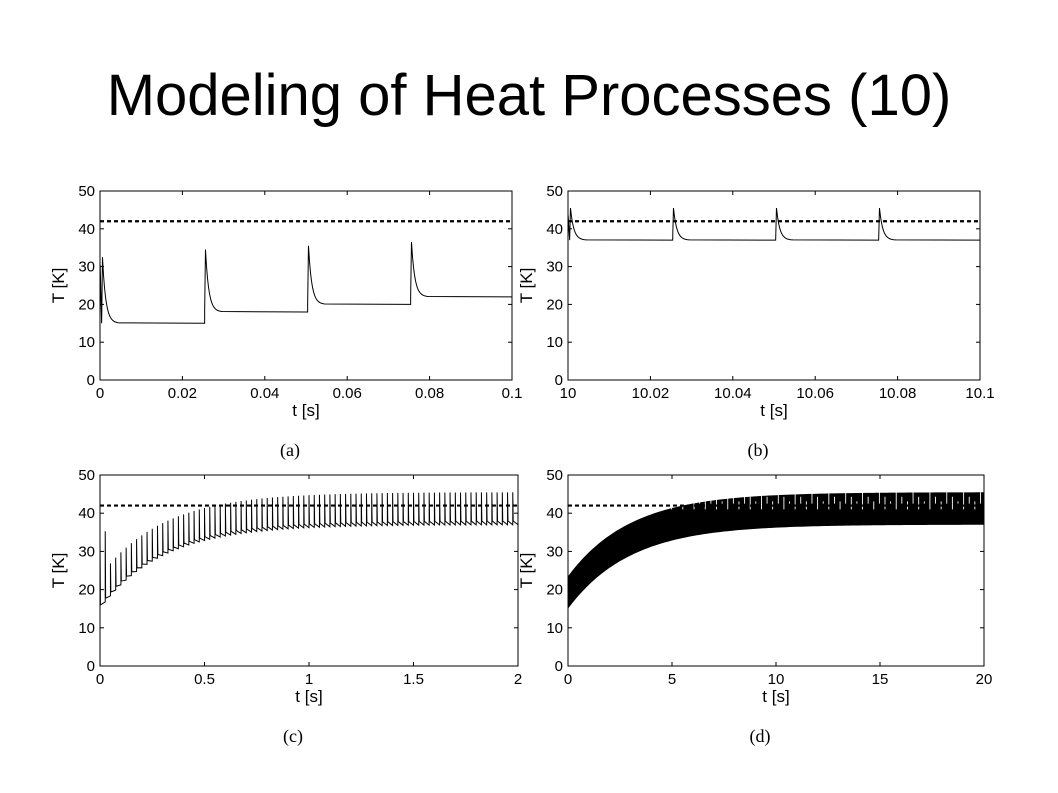  I want to click on x-tick-label: 0.04, so click(264, 393).